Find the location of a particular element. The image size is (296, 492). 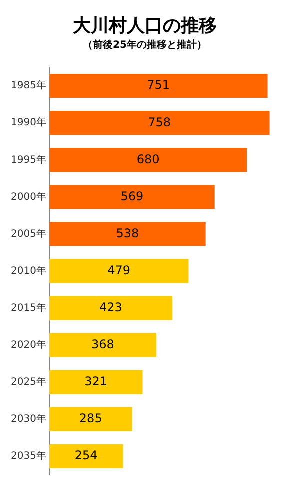

data-label: 479 is located at coordinates (119, 270).